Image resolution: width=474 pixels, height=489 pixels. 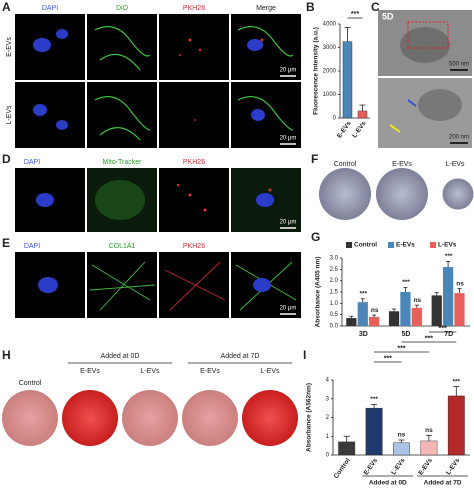 What do you see at coordinates (9, 115) in the screenshot?
I see `row-label: L-EVs` at bounding box center [9, 115].